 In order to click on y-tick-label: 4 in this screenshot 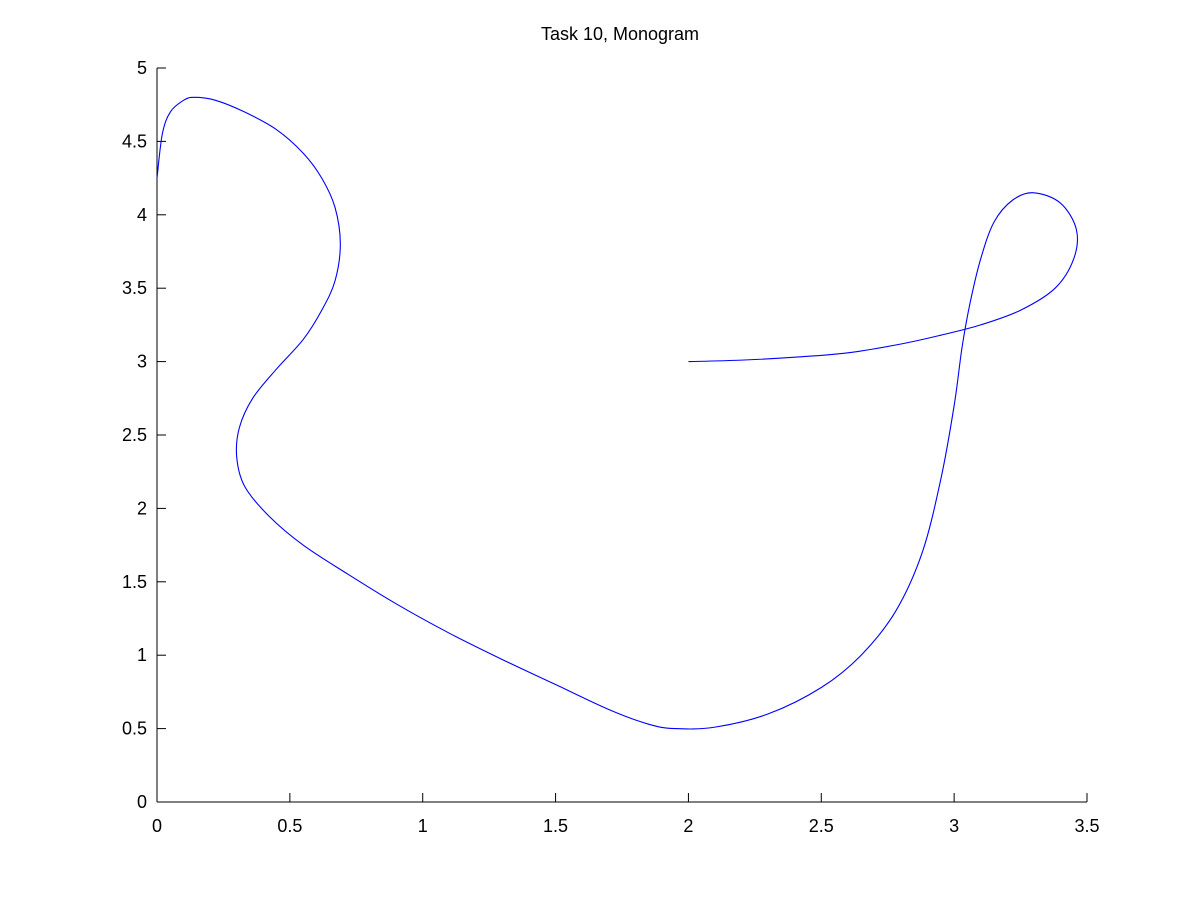, I will do `click(142, 215)`.